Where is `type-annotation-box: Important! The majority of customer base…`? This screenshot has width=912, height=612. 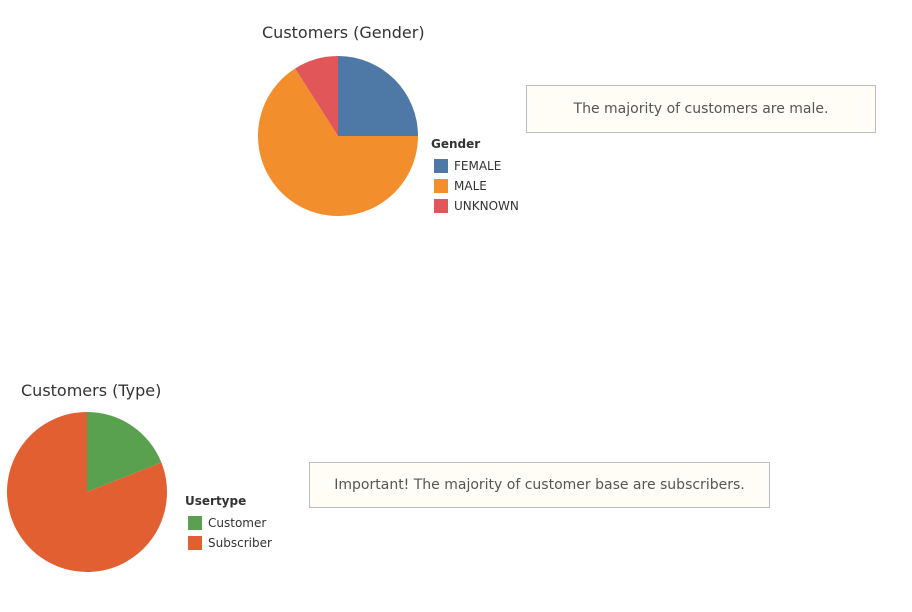
type-annotation-box: Important! The majority of customer base… is located at coordinates (539, 485).